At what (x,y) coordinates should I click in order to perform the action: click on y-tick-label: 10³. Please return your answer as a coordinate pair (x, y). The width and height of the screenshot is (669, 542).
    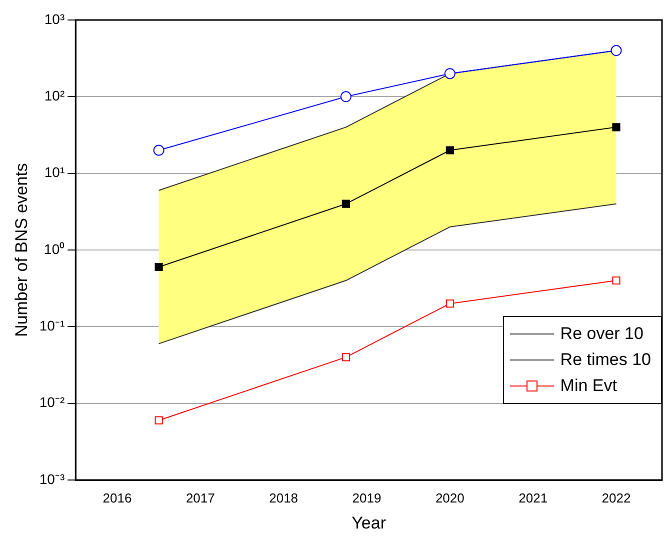
    Looking at the image, I should click on (54, 18).